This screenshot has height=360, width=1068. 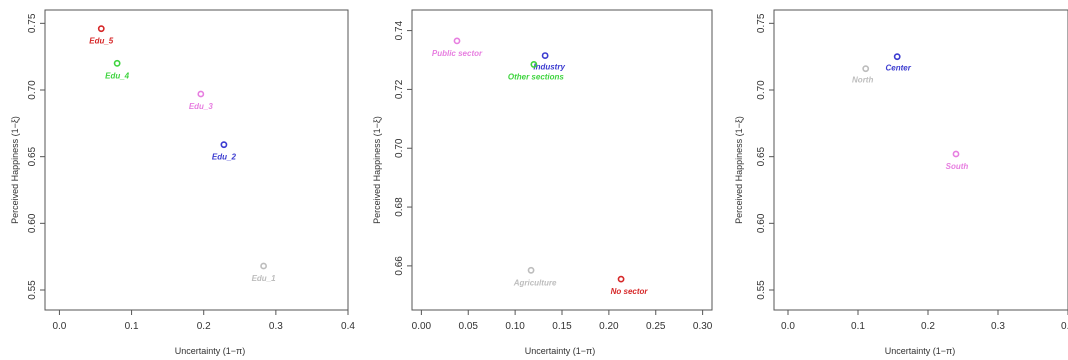 What do you see at coordinates (515, 326) in the screenshot?
I see `x-tick-label: 0.10` at bounding box center [515, 326].